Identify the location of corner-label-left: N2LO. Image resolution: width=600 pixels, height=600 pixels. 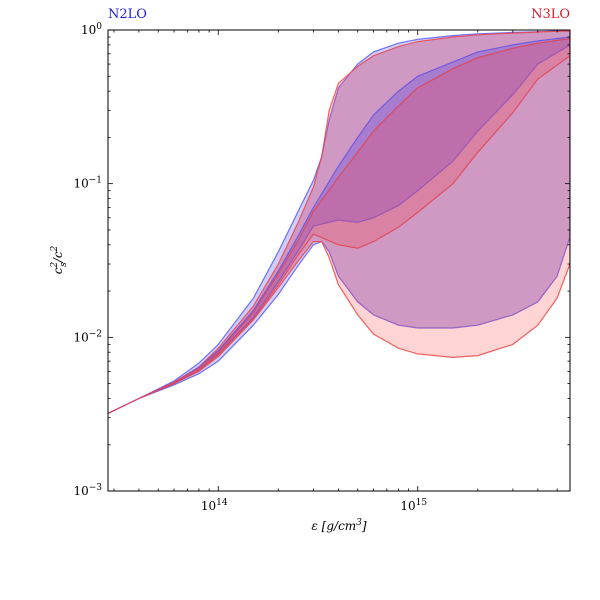
(127, 14).